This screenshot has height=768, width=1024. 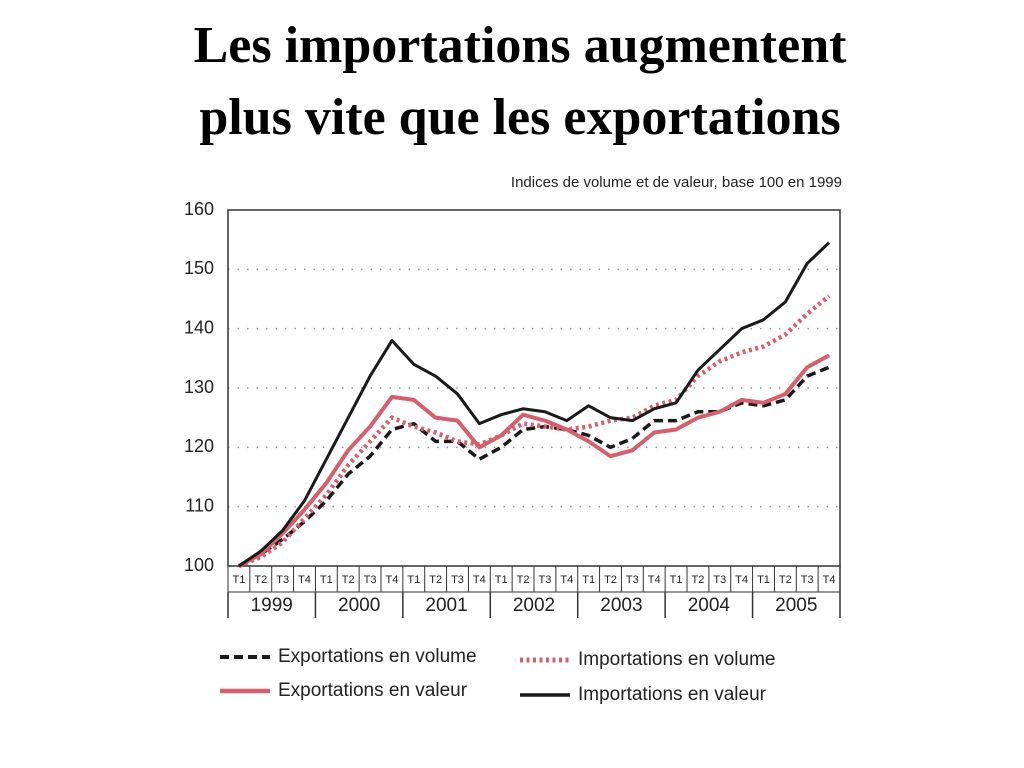 I want to click on y-tick-label: 130, so click(x=199, y=387).